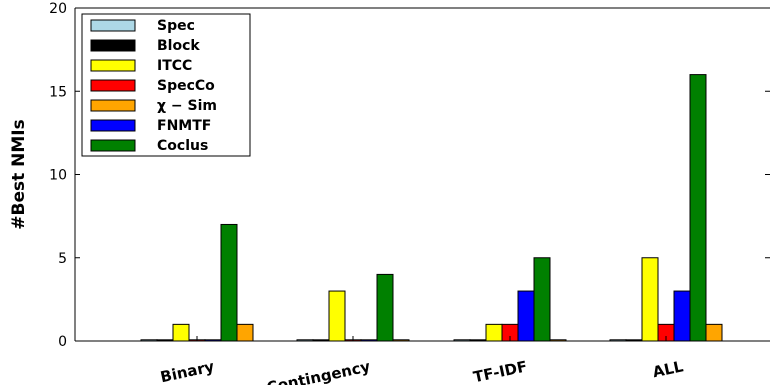 Image resolution: width=770 pixels, height=385 pixels. What do you see at coordinates (19, 174) in the screenshot?
I see `y-axis-label: #Best NMIs` at bounding box center [19, 174].